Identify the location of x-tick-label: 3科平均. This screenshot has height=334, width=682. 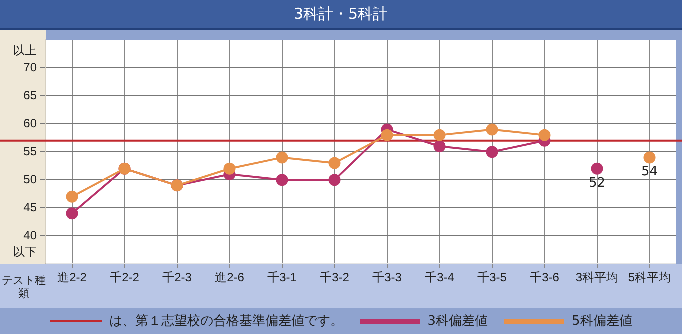
(597, 277).